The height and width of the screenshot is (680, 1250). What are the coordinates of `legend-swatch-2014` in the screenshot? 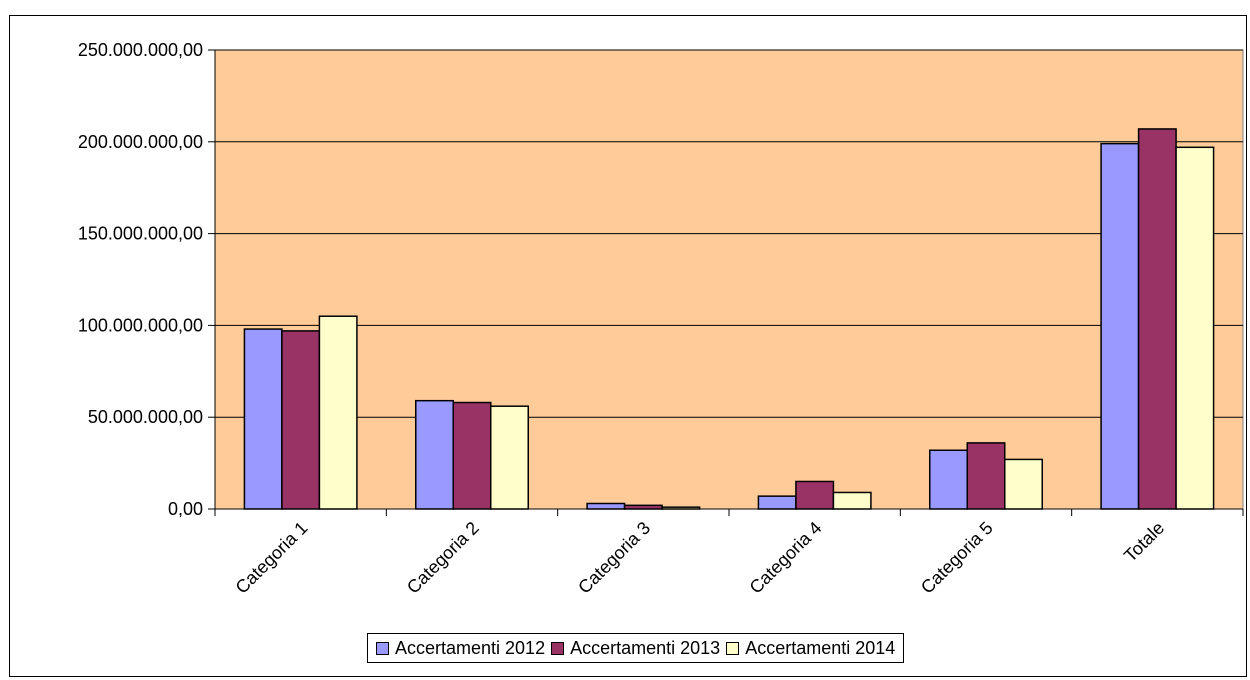 It's located at (733, 648).